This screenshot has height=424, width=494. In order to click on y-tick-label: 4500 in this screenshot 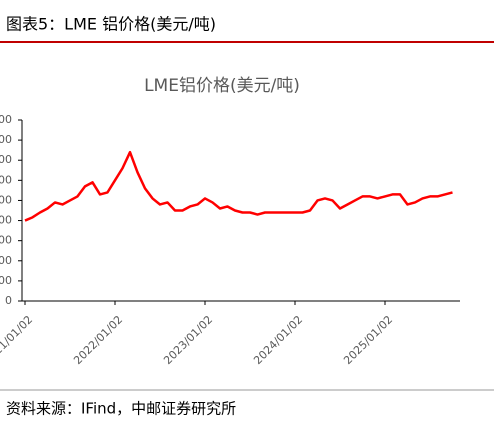, I will do `click(6, 119)`.